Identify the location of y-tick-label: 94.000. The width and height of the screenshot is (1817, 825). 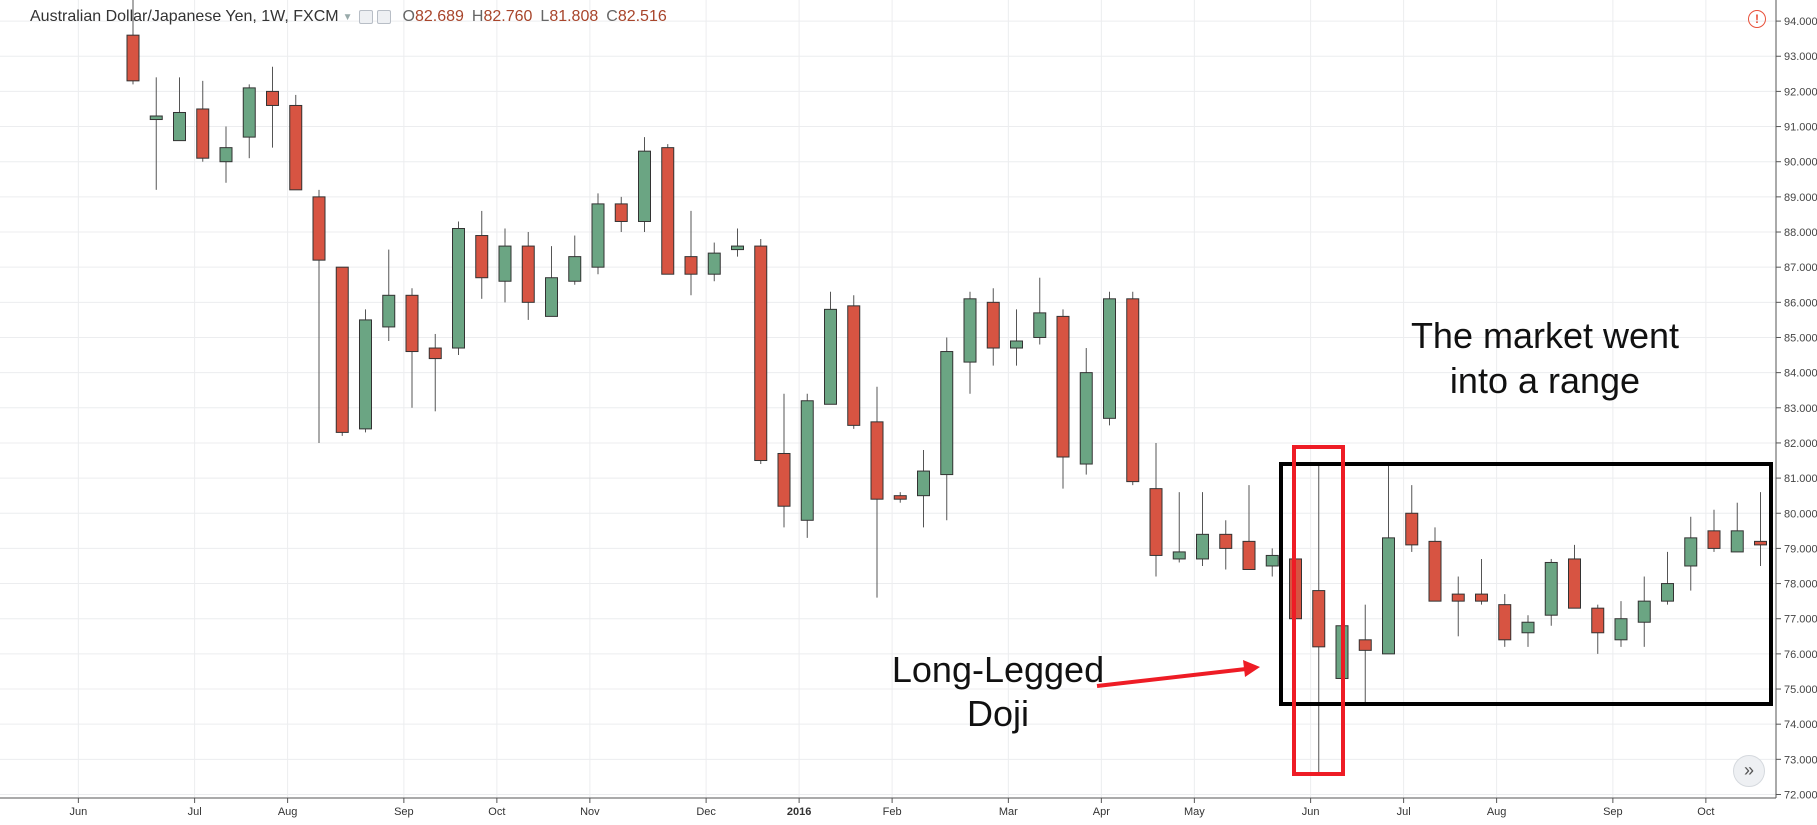
(1800, 22).